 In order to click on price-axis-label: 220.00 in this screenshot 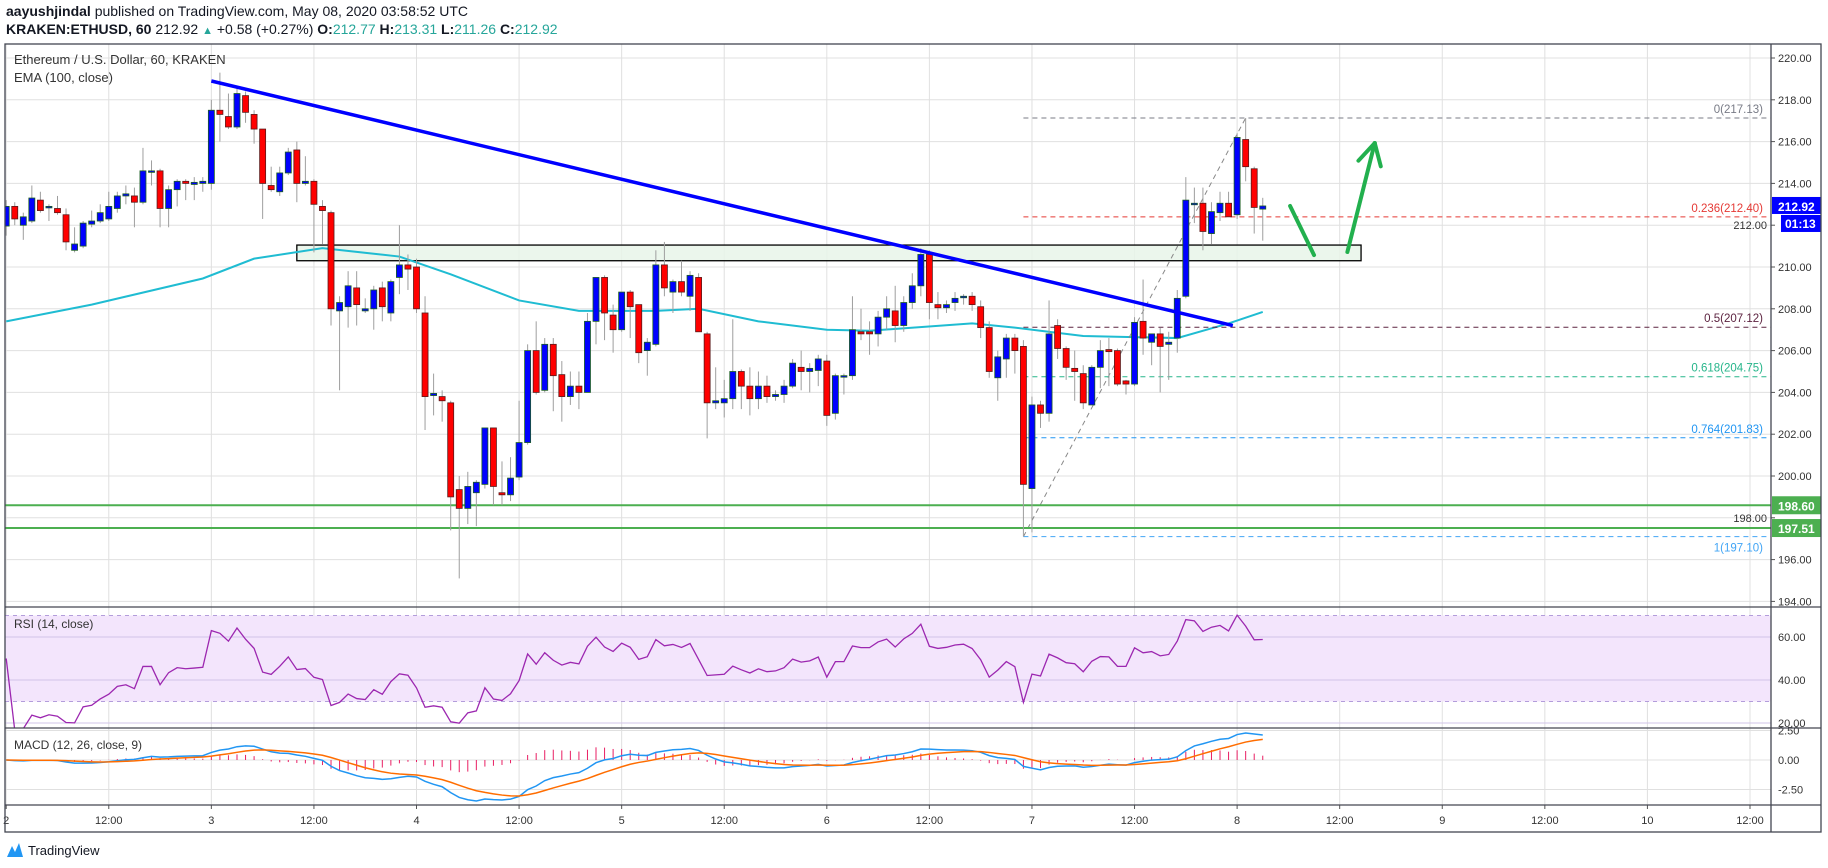, I will do `click(1795, 59)`.